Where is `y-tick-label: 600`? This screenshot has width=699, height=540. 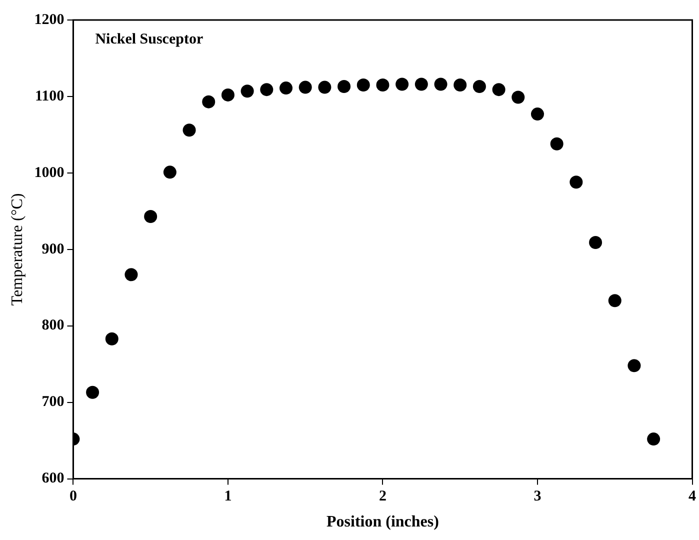
y-tick-label: 600 is located at coordinates (53, 478).